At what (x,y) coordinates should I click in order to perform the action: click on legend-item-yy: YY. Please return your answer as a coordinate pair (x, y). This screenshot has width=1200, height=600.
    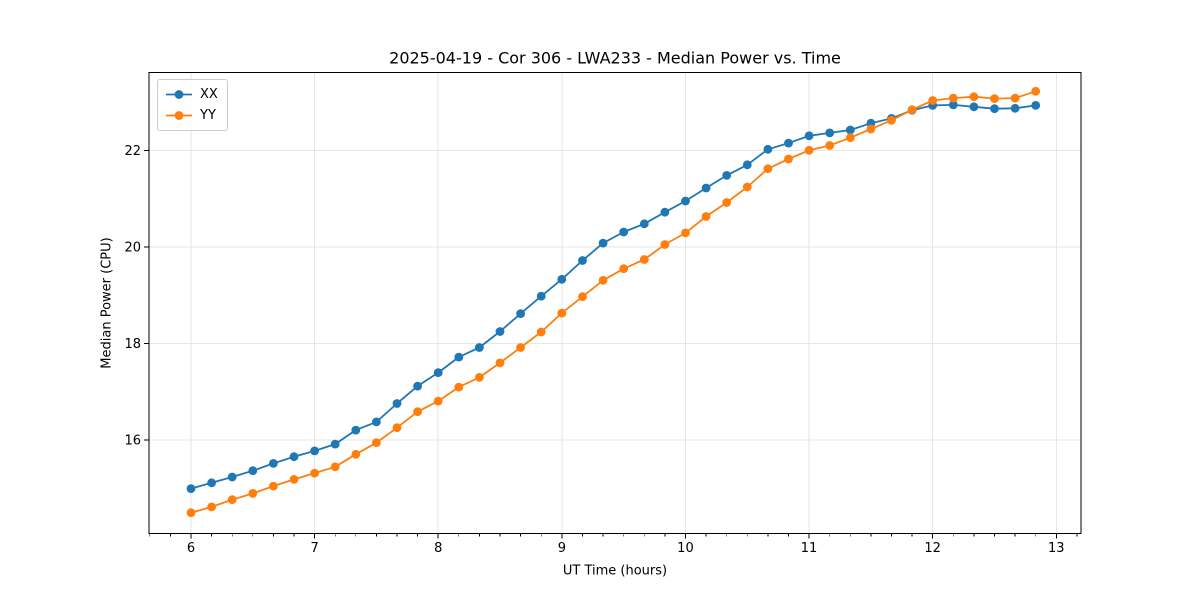
    Looking at the image, I should click on (191, 115).